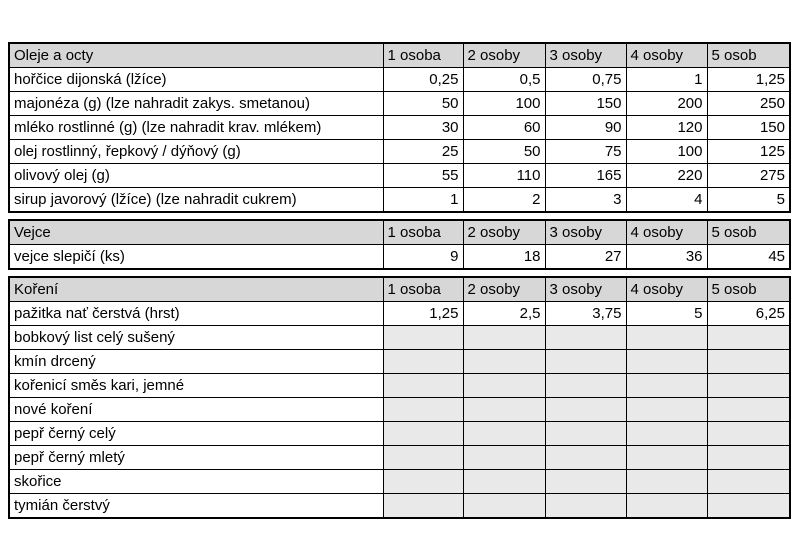  Describe the element at coordinates (196, 175) in the screenshot. I see `ingredient-label-cell: olivový olej (g)` at that location.